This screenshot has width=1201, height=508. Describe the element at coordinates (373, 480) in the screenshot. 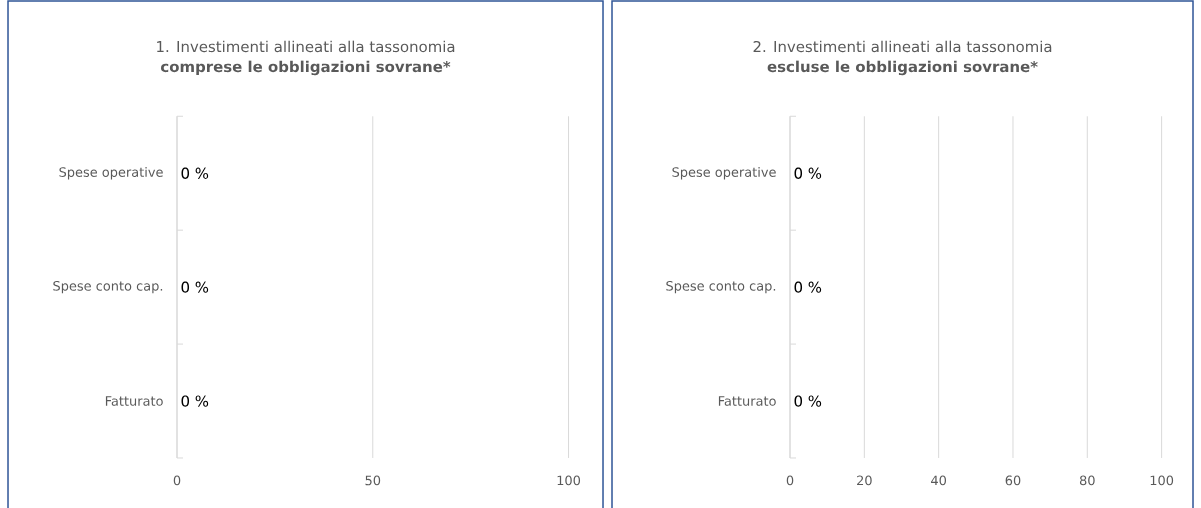

I see `x-tick-label: 50` at that location.